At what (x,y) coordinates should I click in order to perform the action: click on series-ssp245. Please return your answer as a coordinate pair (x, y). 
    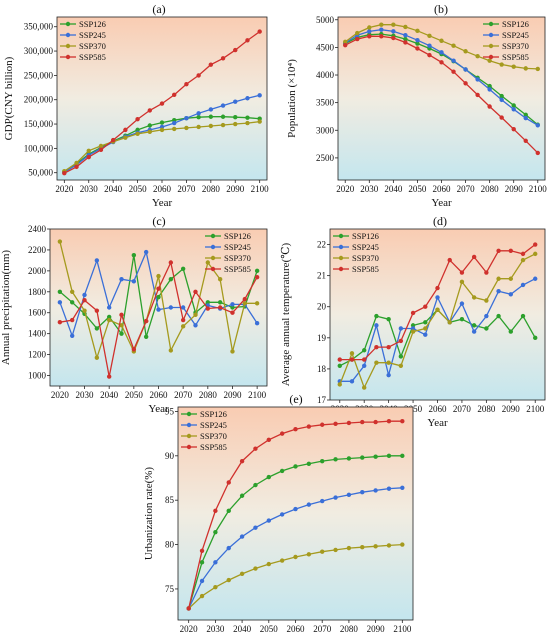
    Looking at the image, I should click on (295, 548).